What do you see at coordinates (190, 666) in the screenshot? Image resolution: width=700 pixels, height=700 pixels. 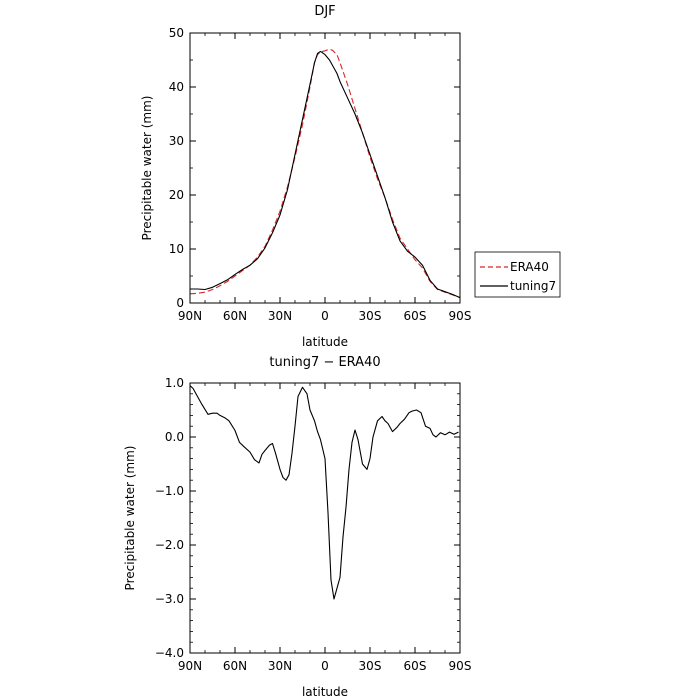 I see `bottom-x-tick-label: 90N` at bounding box center [190, 666].